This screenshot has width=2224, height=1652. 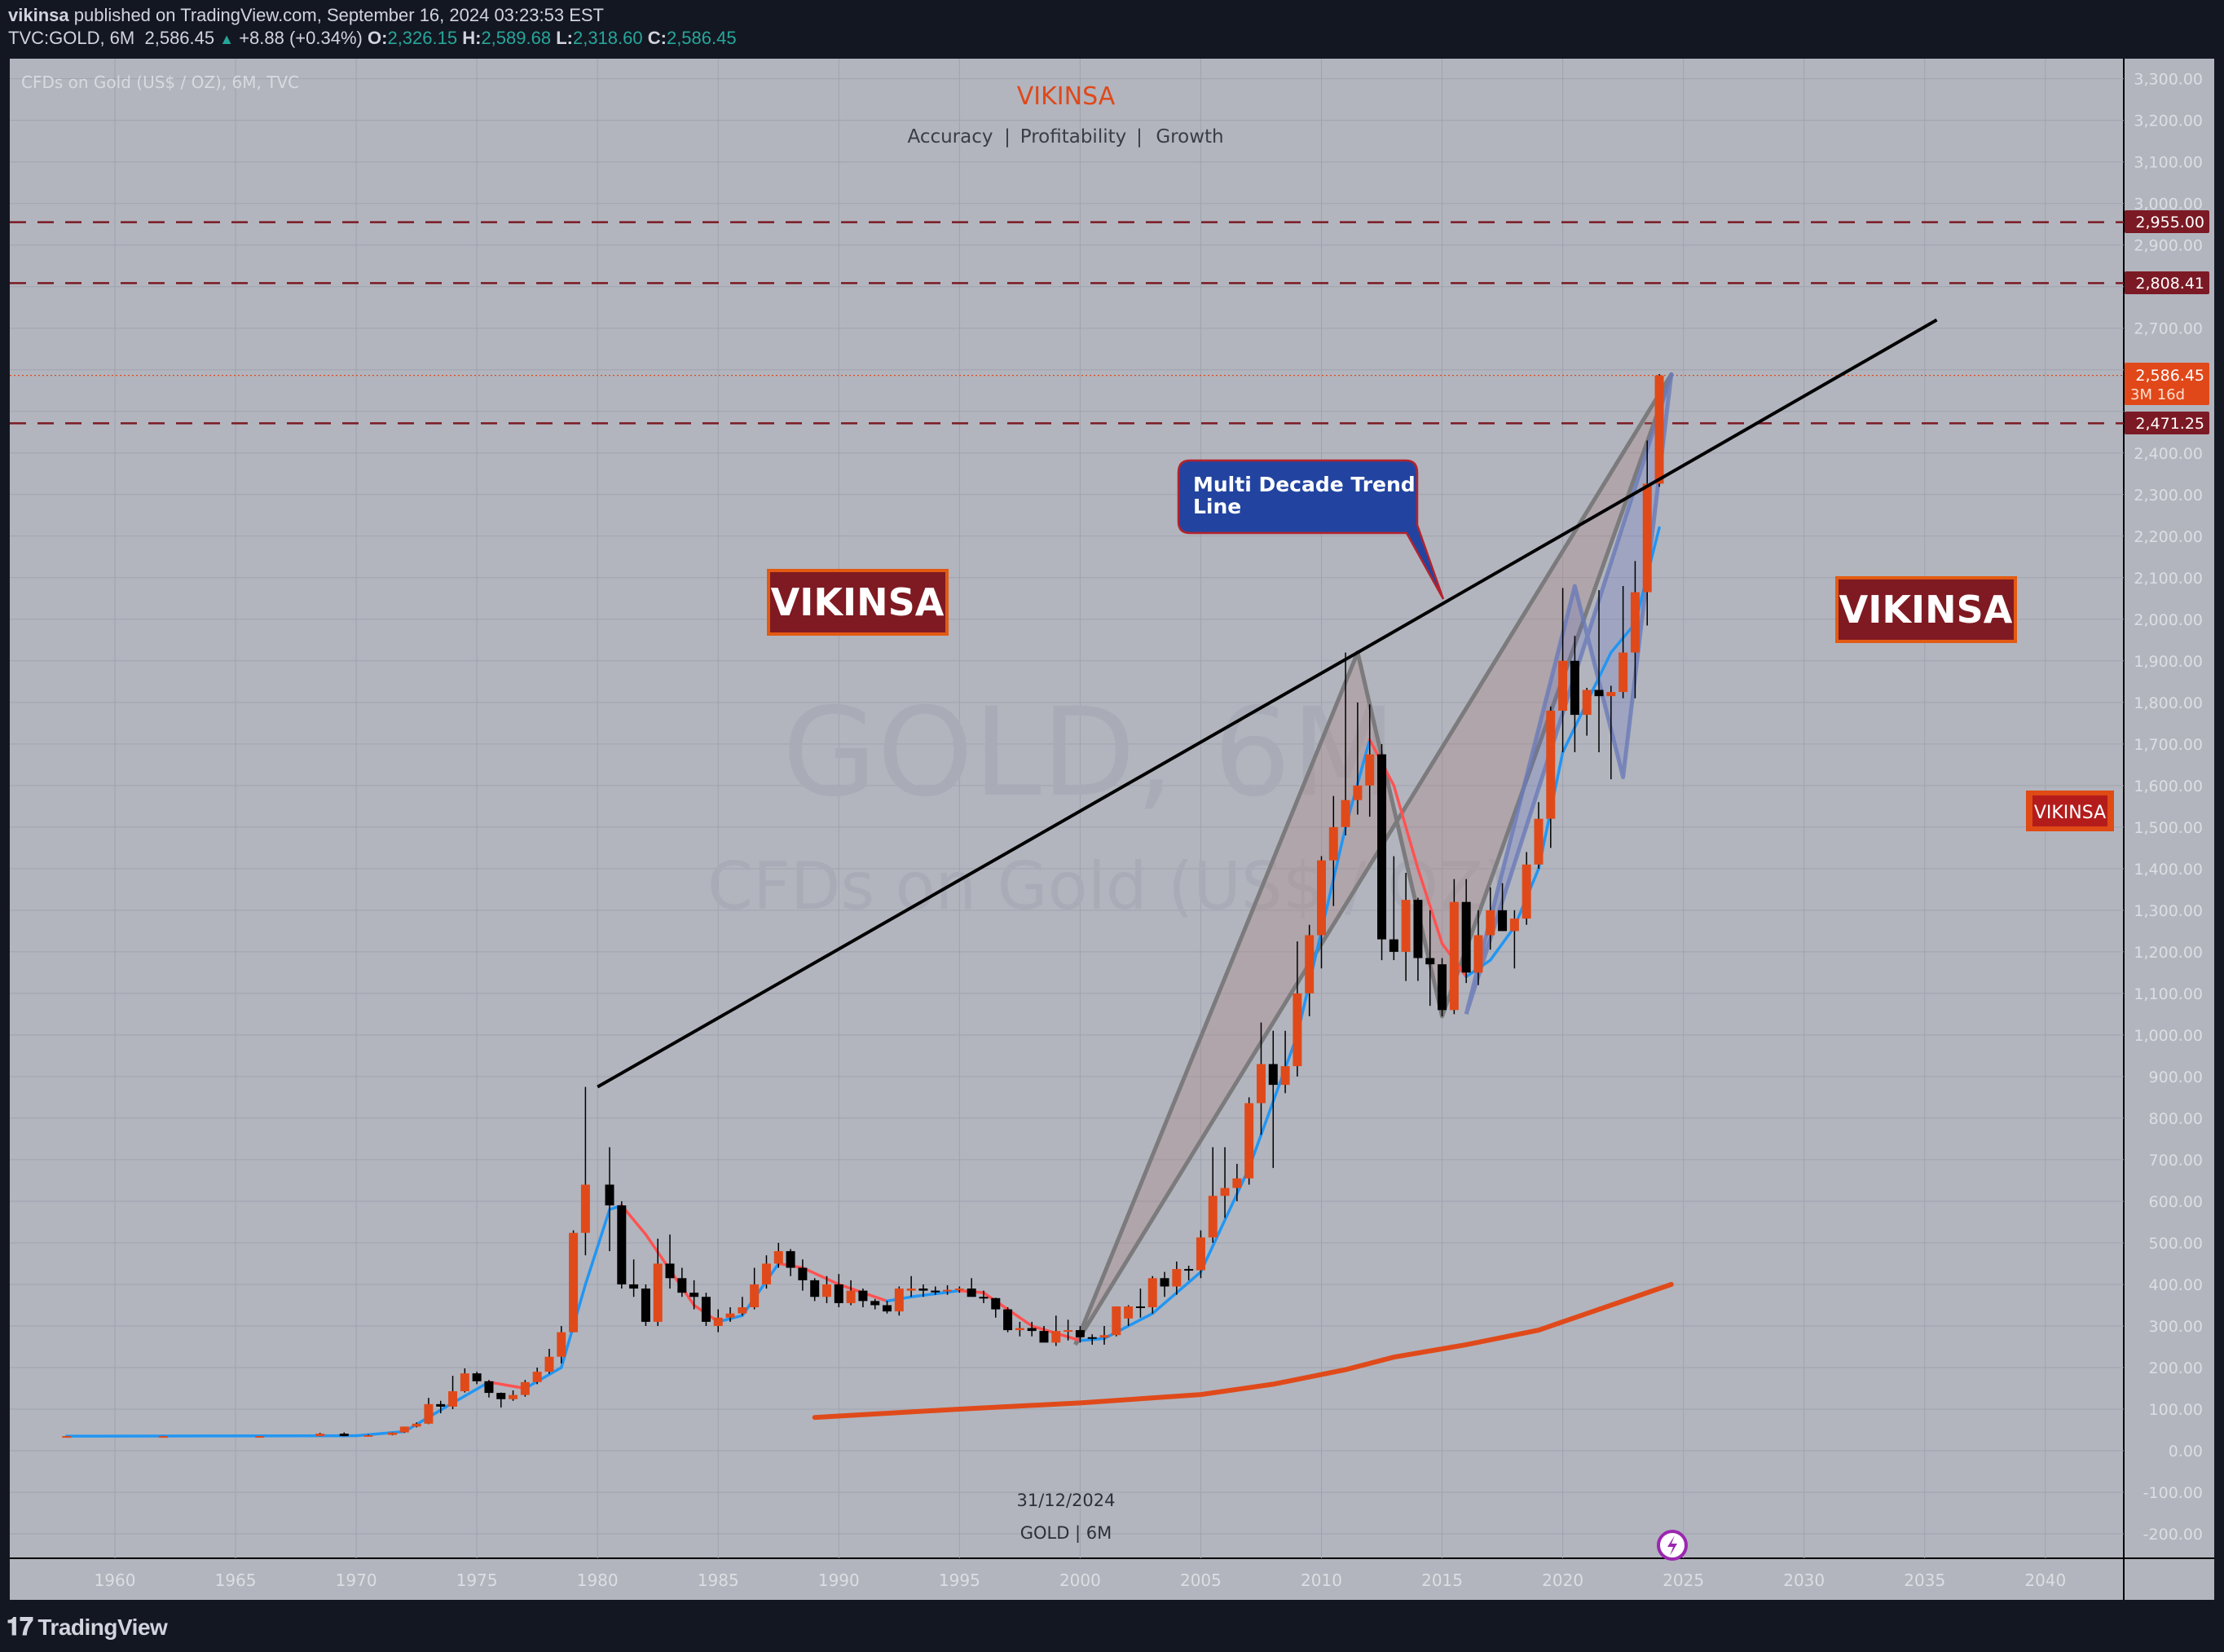 What do you see at coordinates (839, 1581) in the screenshot?
I see `time-tick-label: 1990` at bounding box center [839, 1581].